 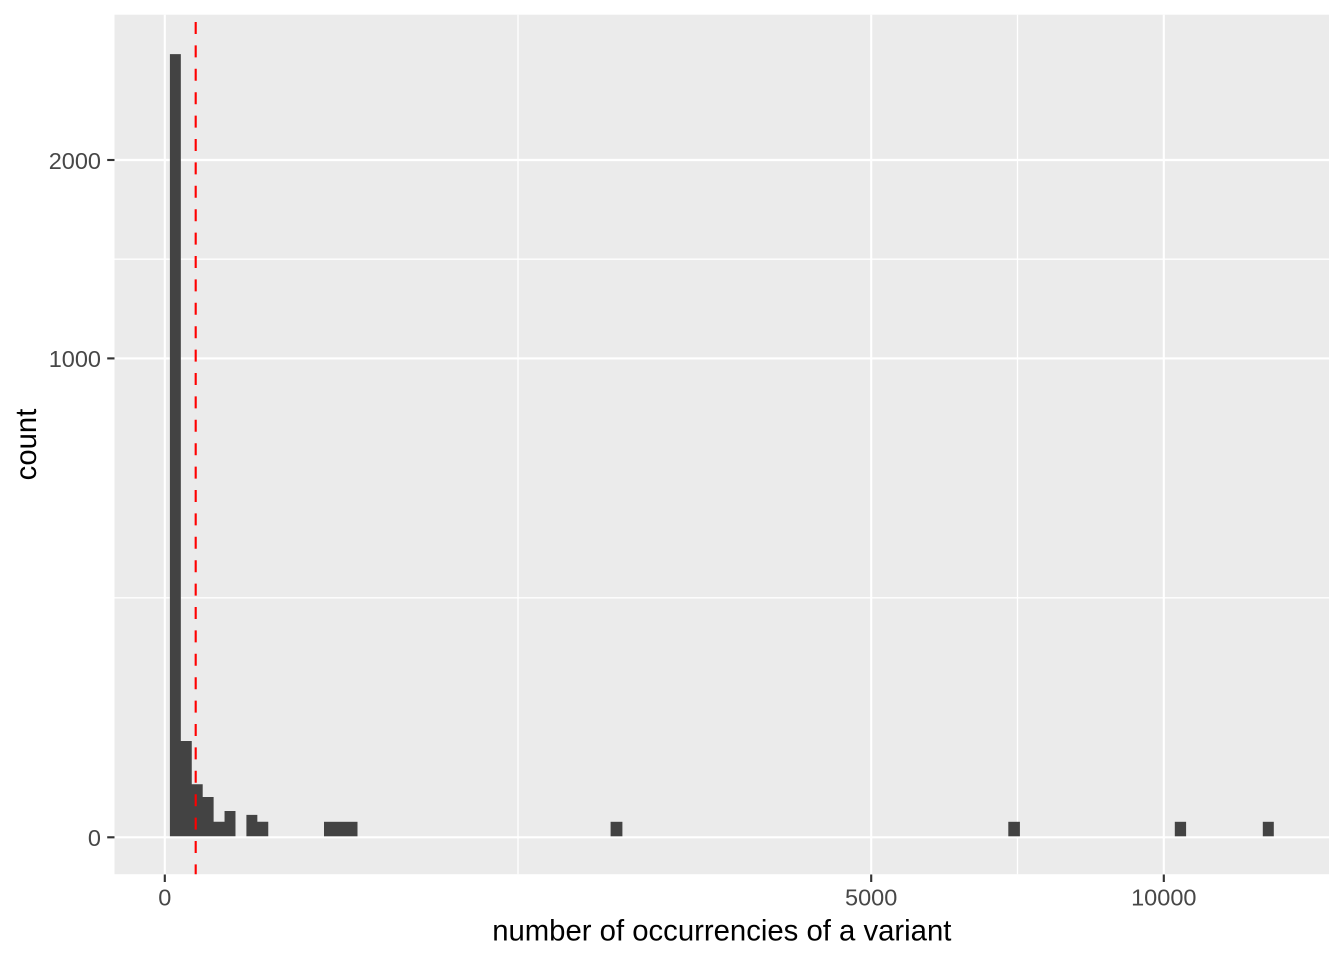 I want to click on svg-text: 1000, so click(x=75, y=359).